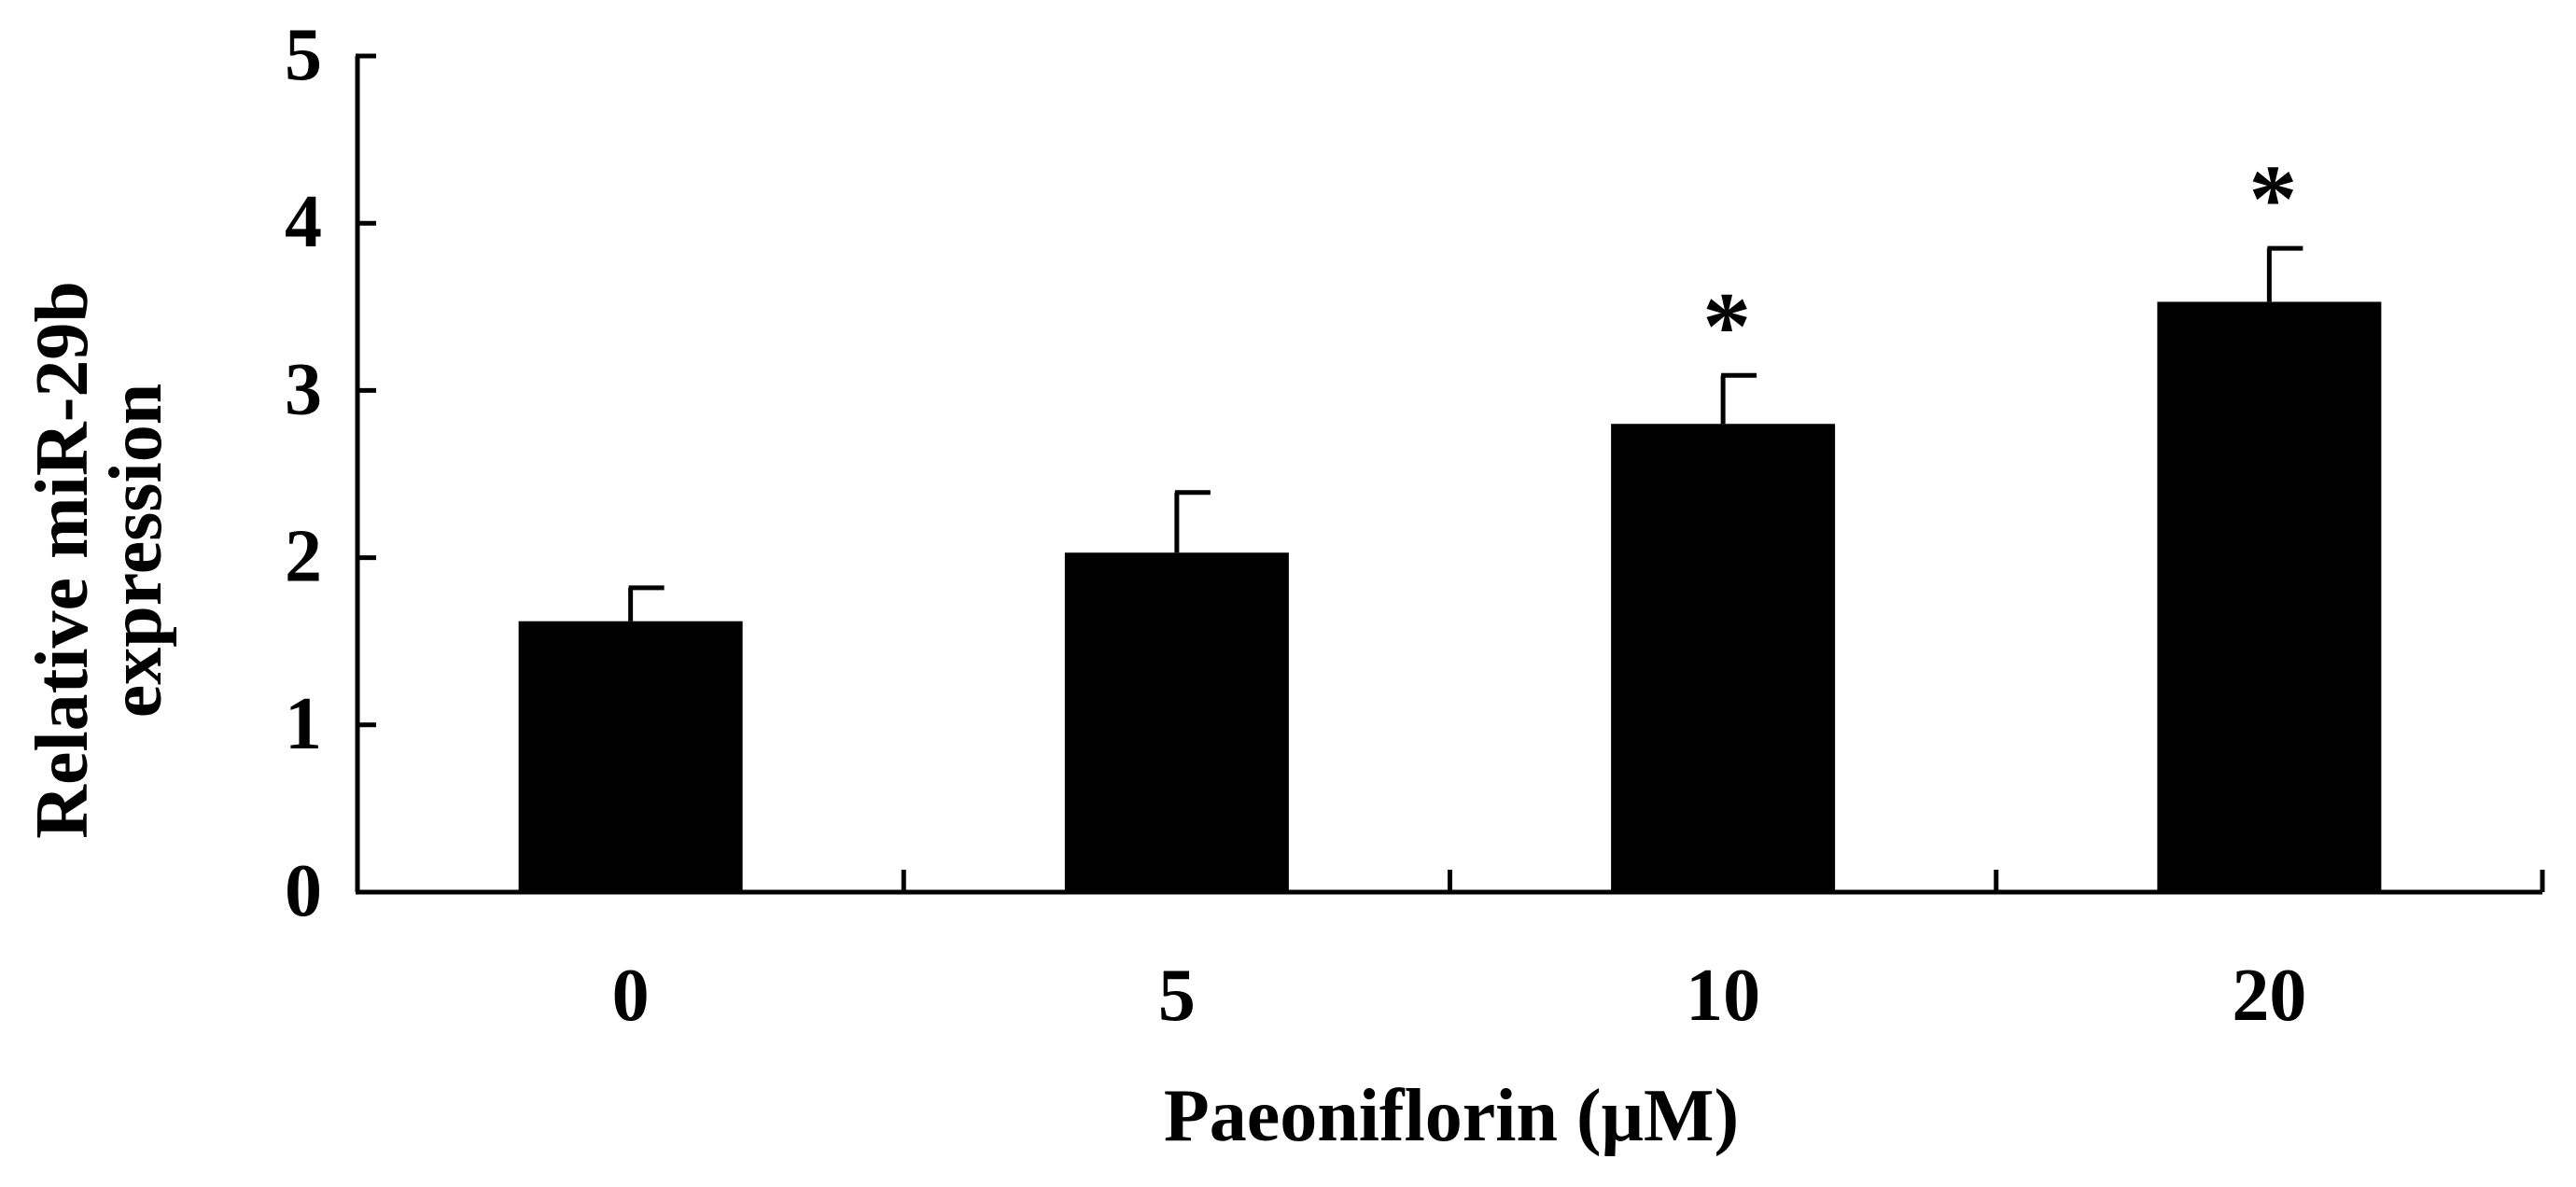 The width and height of the screenshot is (2576, 1187). Describe the element at coordinates (62, 560) in the screenshot. I see `y-axis-label-line-1: Relative miR-29b` at that location.